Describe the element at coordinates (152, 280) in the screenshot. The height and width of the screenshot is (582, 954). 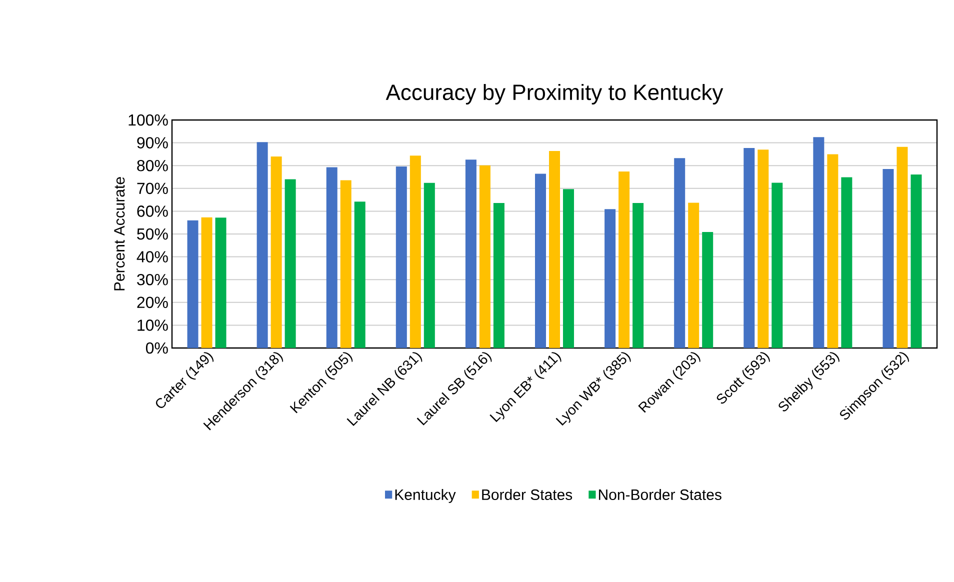
I see `y-tick-label: 30%` at that location.